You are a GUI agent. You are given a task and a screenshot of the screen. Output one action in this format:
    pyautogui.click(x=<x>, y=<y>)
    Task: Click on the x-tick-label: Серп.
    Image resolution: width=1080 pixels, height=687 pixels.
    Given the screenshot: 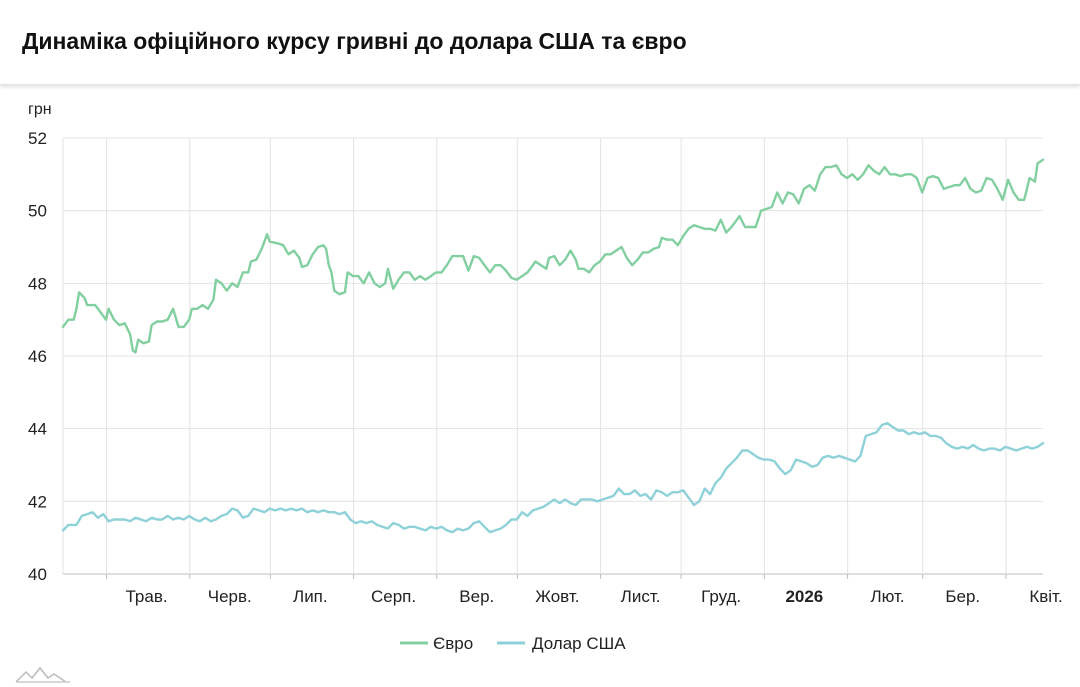 What is the action you would take?
    pyautogui.click(x=393, y=596)
    